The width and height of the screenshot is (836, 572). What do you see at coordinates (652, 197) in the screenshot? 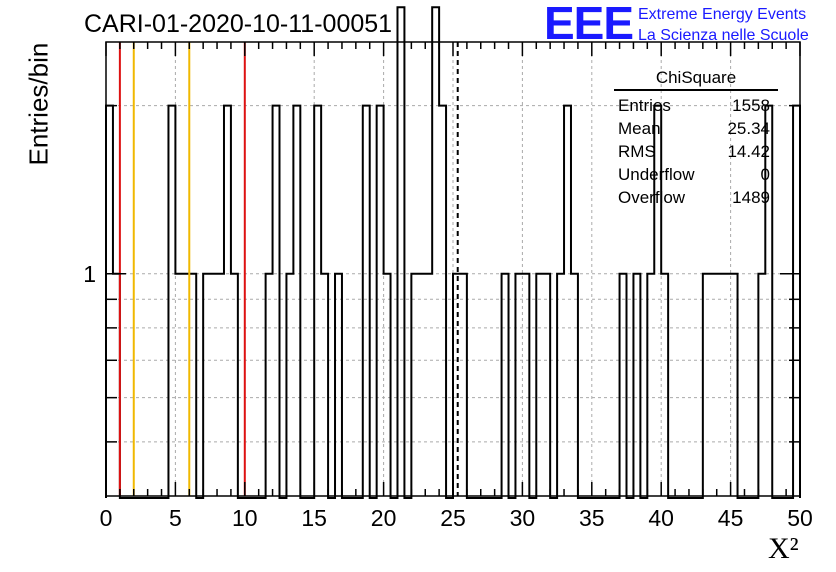
I see `stats-label: Overflow` at bounding box center [652, 197].